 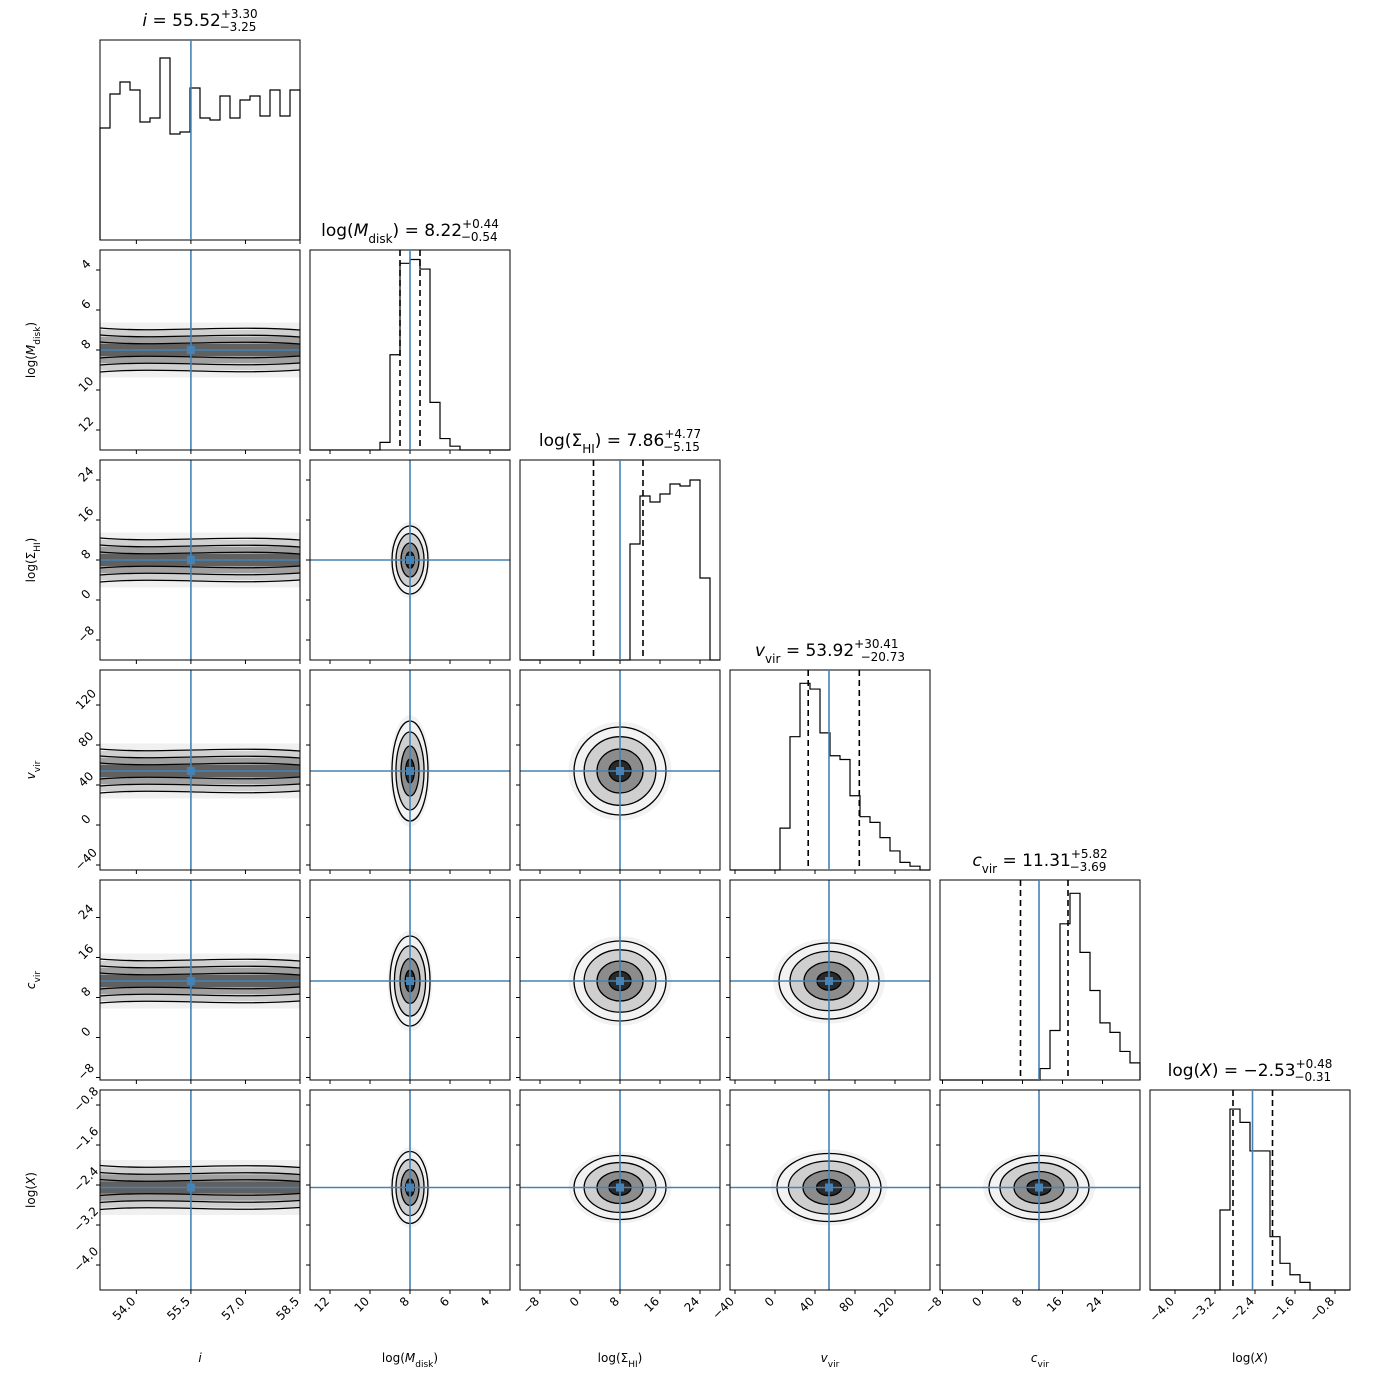 What do you see at coordinates (1282, 1309) in the screenshot?
I see `x-tick-label-X: −1.6` at bounding box center [1282, 1309].